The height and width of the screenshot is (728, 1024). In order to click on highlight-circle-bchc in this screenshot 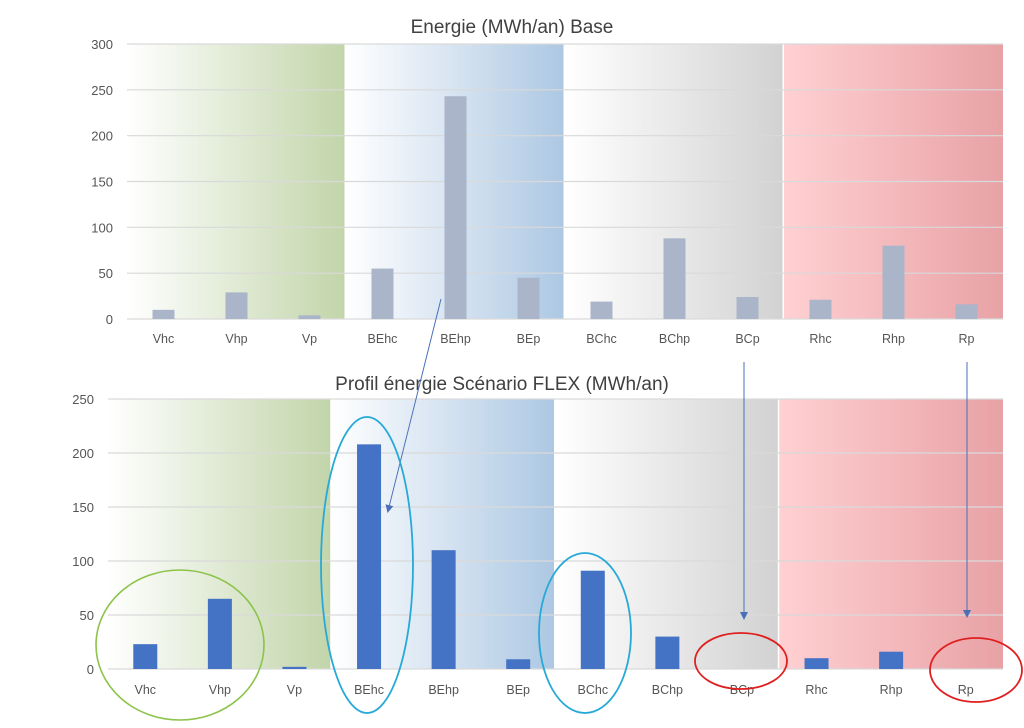, I will do `click(585, 633)`.